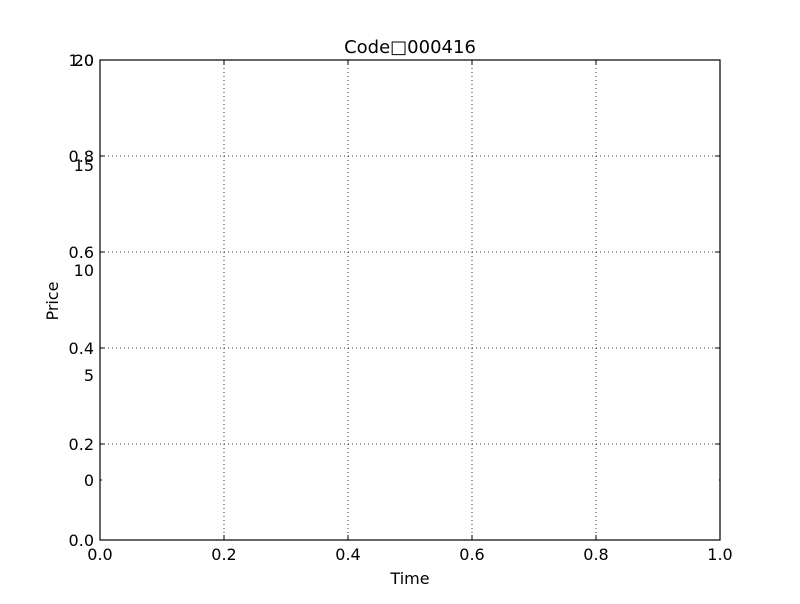  What do you see at coordinates (52, 300) in the screenshot?
I see `y-axis-label: Price` at bounding box center [52, 300].